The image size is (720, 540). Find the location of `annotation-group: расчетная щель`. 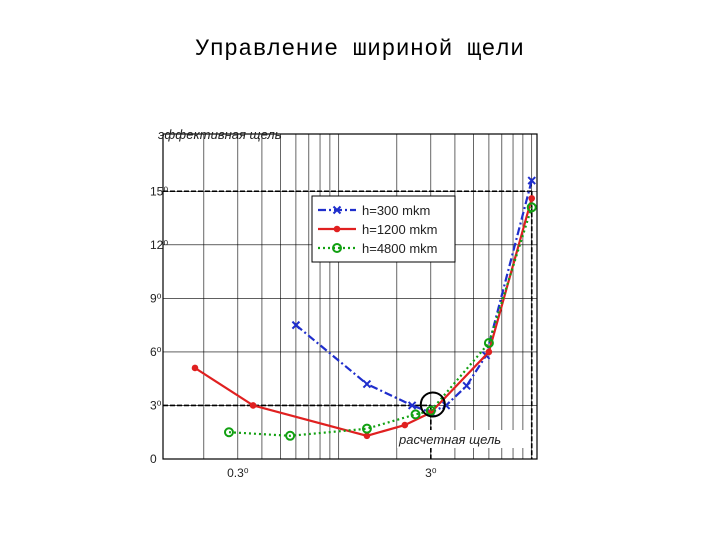

annotation-group: расчетная щель is located at coordinates (462, 419).